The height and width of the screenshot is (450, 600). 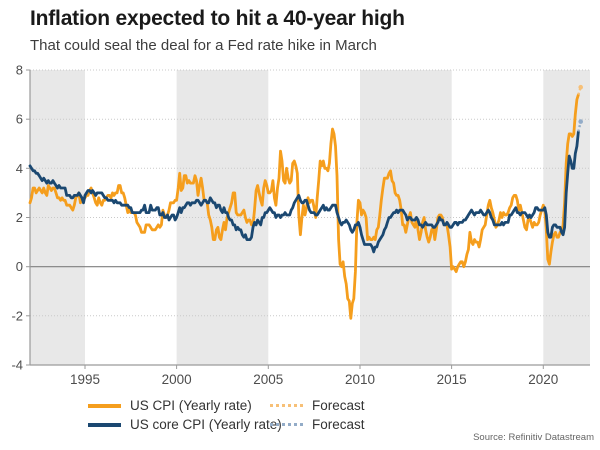 I want to click on cpi-line-swatch, so click(x=104, y=405).